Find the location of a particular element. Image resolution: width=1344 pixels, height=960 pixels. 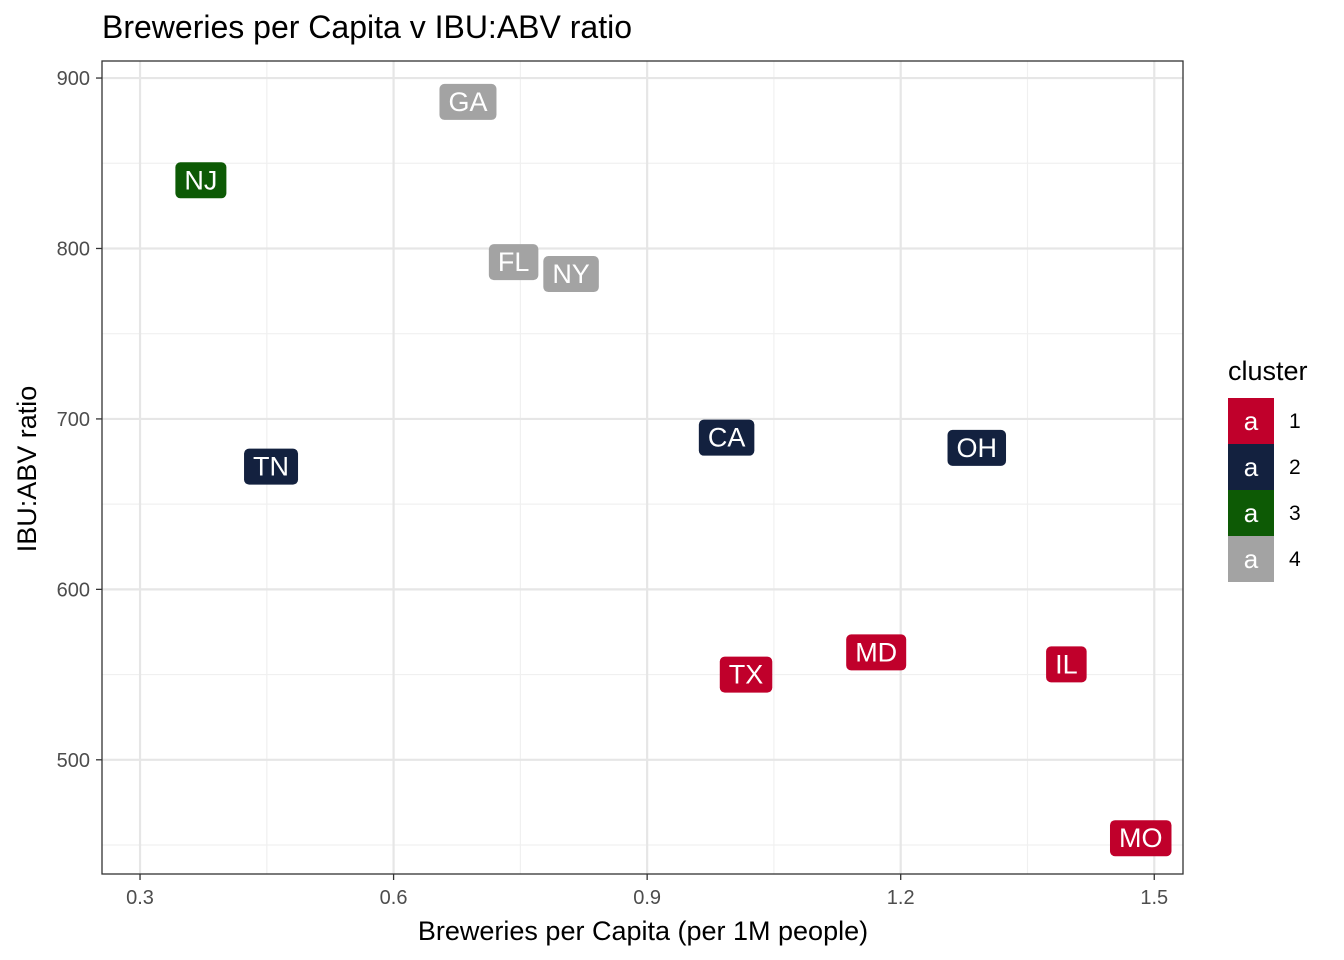

legend: cluster a 1a 2a 3a 4 is located at coordinates (1268, 469).